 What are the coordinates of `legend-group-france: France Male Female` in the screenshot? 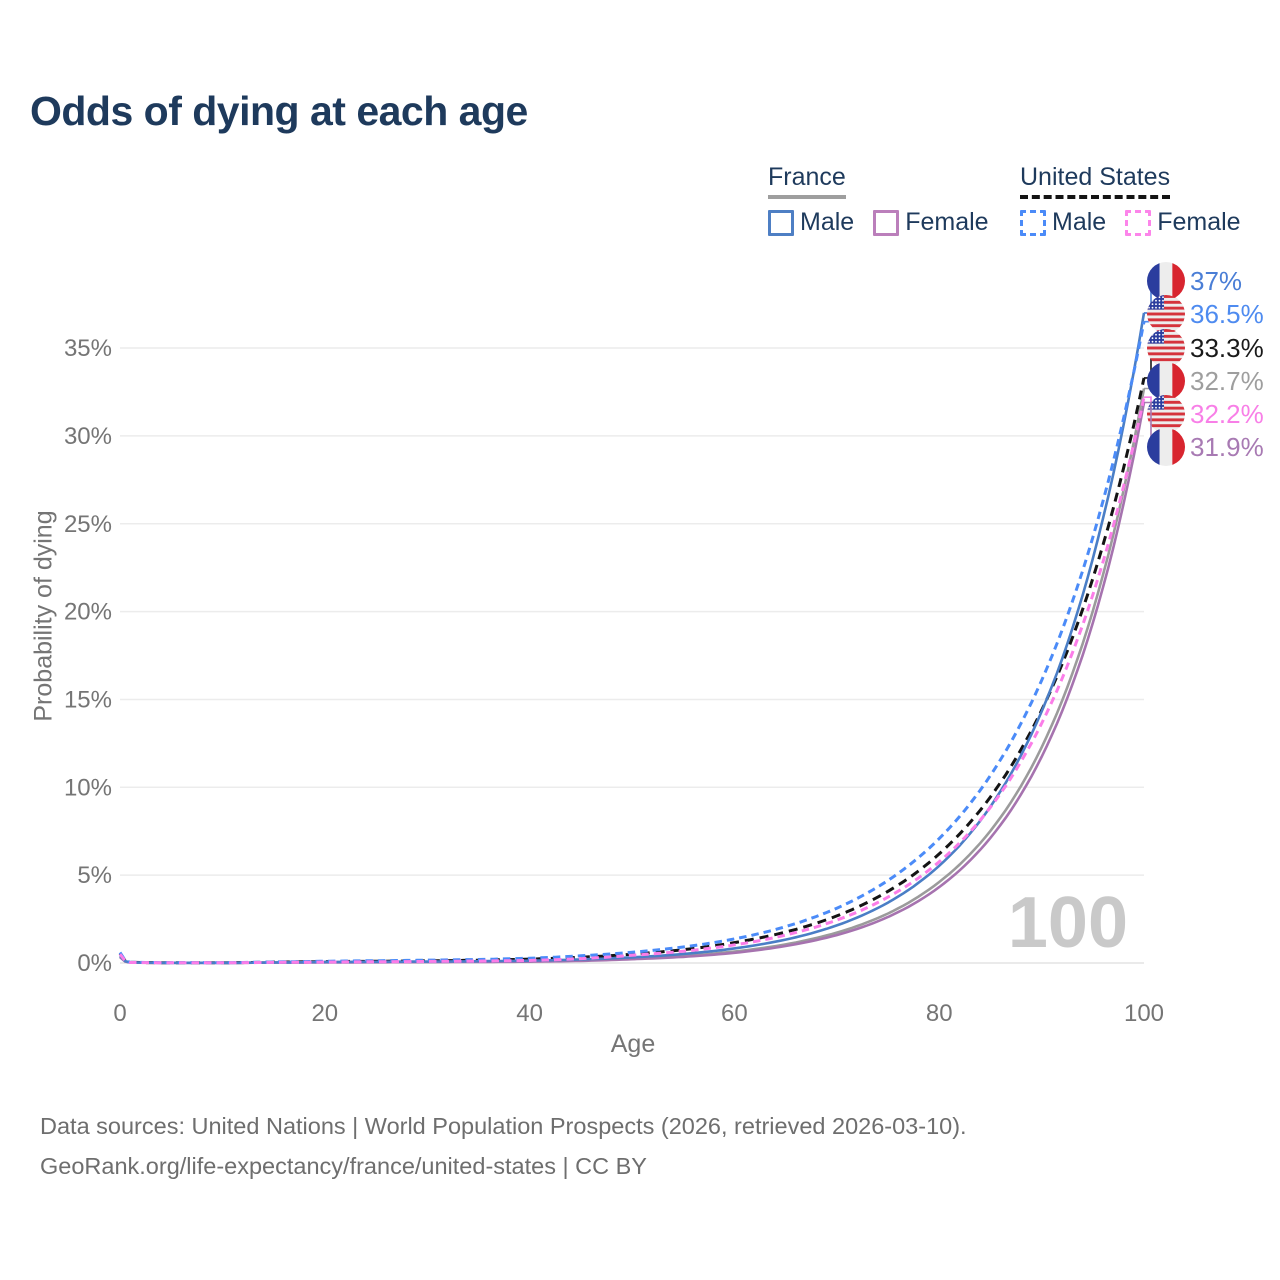 It's located at (878, 200).